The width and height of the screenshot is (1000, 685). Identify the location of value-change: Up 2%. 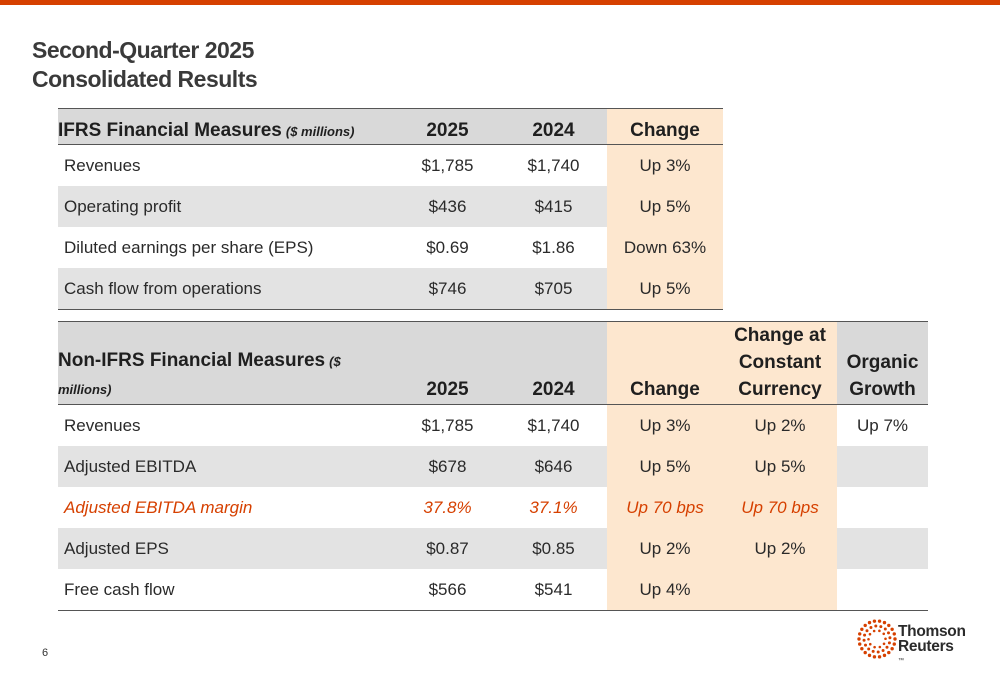
(665, 548).